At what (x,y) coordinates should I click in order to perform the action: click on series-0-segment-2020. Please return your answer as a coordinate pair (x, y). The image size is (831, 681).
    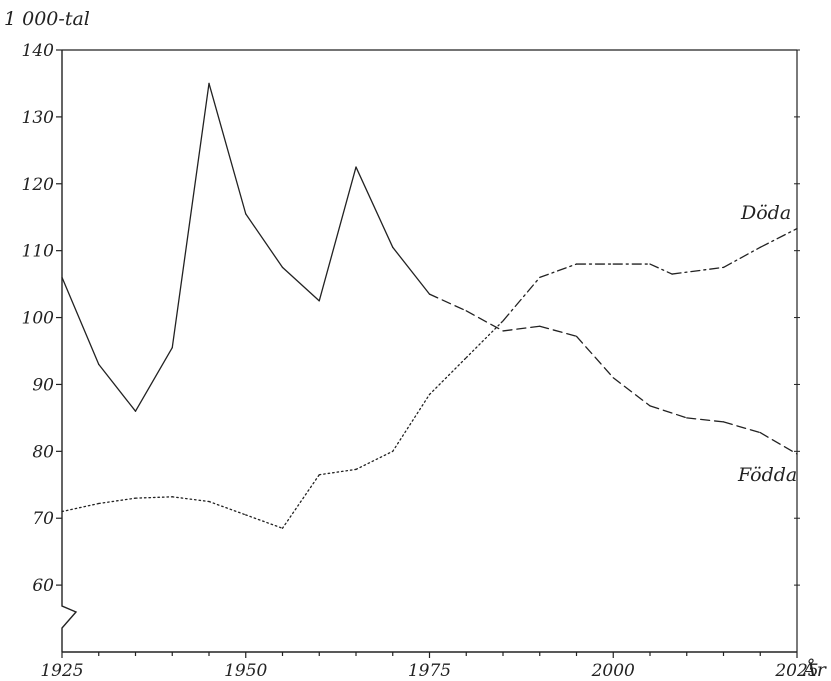
    Looking at the image, I should click on (778, 443).